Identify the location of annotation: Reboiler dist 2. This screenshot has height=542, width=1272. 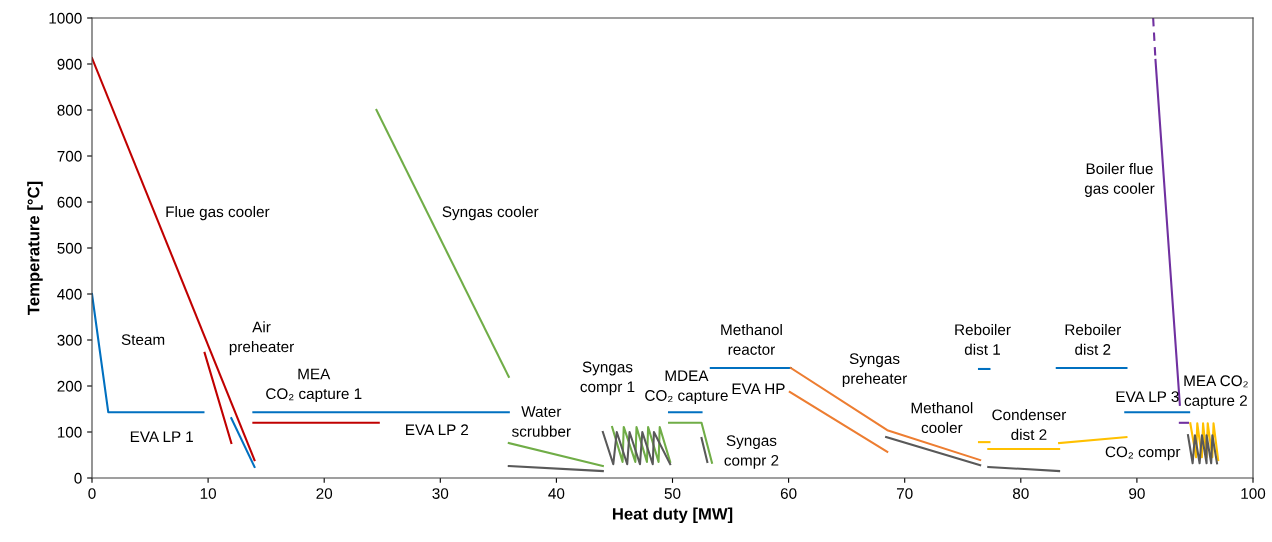
(1093, 339).